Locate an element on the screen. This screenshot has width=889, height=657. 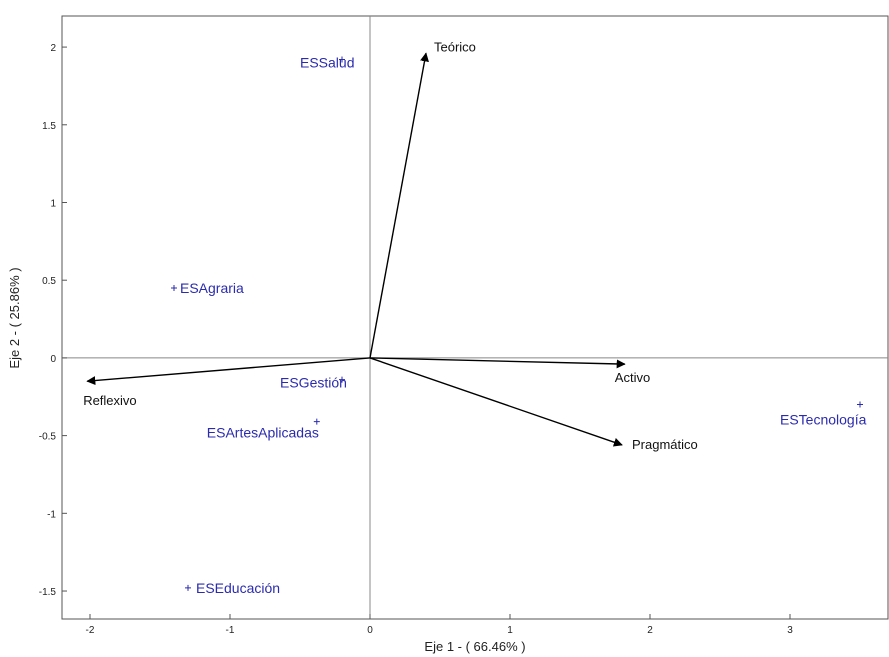
y-axis-label: Eje 2 - ( 25.86% ) is located at coordinates (14, 317).